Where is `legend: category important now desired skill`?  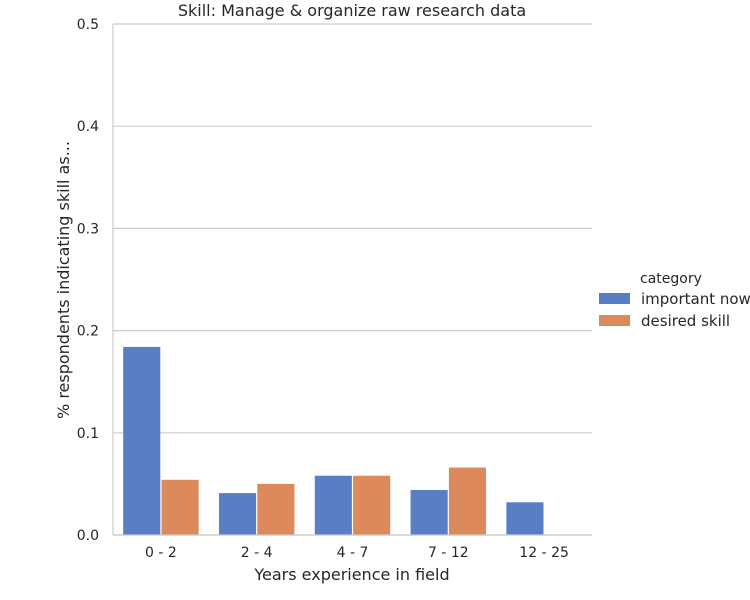 legend: category important now desired skill is located at coordinates (674, 300).